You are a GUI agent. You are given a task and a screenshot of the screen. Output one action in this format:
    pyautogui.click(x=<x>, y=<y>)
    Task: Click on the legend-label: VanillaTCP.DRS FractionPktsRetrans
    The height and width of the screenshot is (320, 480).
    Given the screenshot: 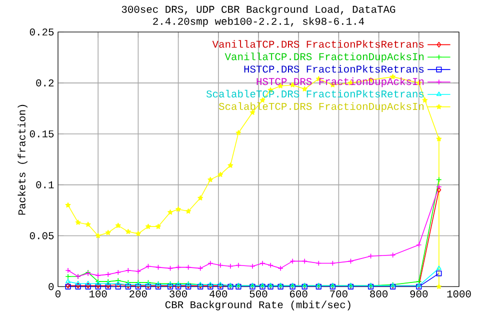 What is the action you would take?
    pyautogui.click(x=318, y=44)
    